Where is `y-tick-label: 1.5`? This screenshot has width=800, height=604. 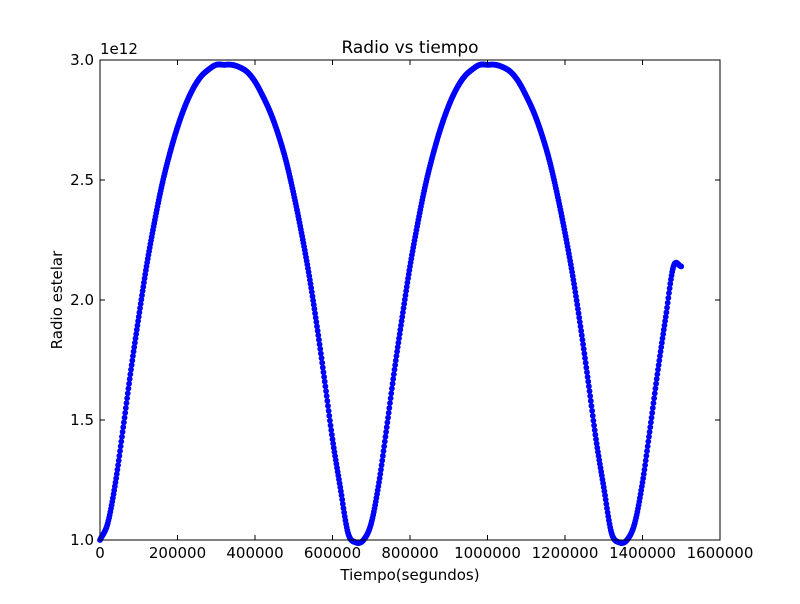
y-tick-label: 1.5 is located at coordinates (82, 420).